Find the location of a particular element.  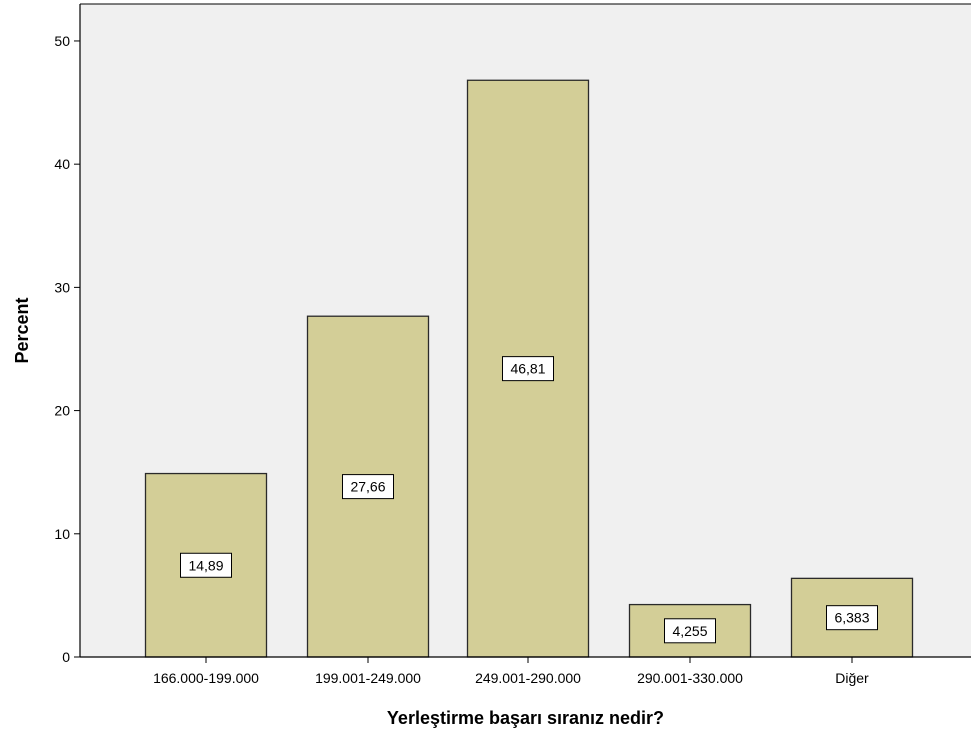

data-label-2: 27,66 is located at coordinates (367, 487).